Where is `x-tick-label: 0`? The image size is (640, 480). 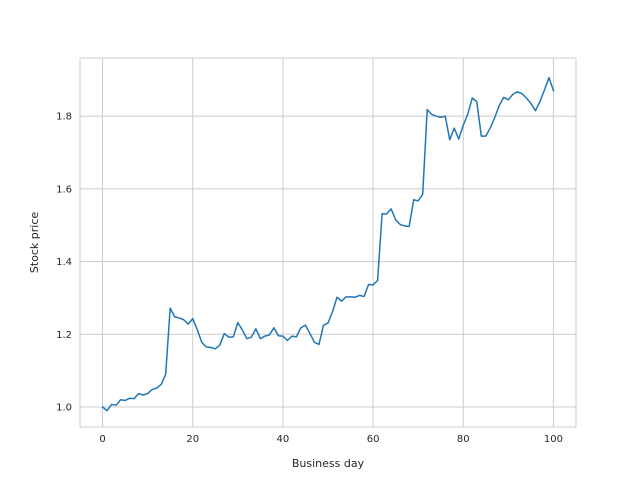
x-tick-label: 0 is located at coordinates (102, 439).